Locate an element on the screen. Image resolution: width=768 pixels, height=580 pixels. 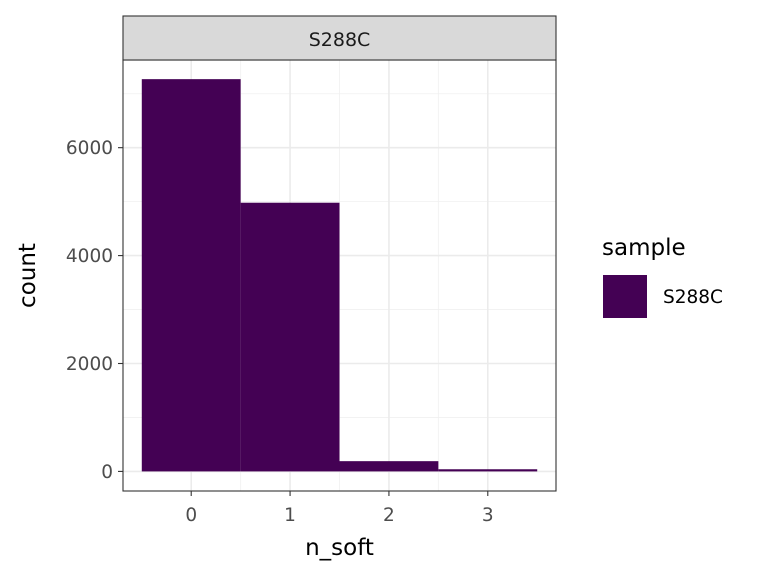
facet-strip-label: S288C is located at coordinates (340, 40).